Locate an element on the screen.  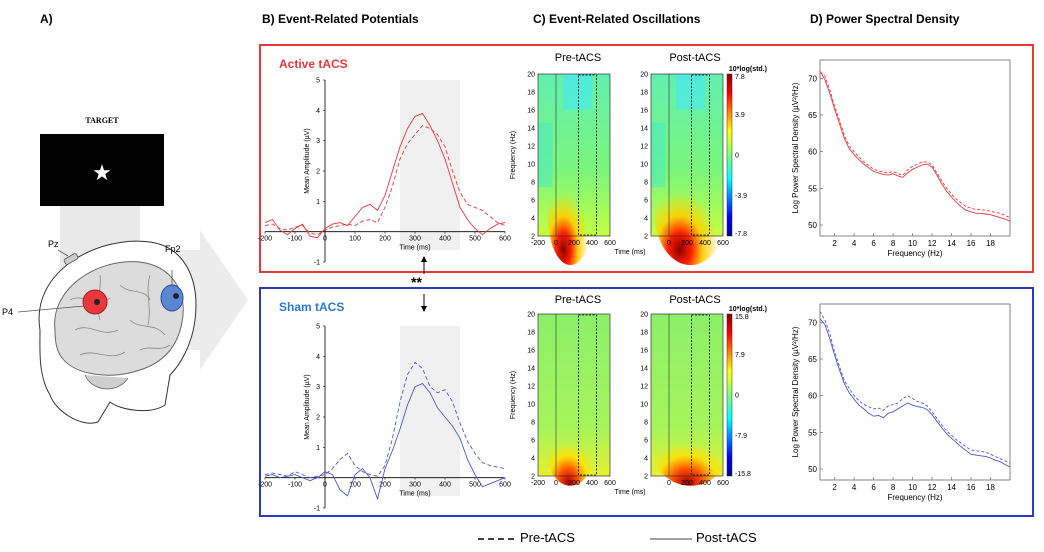
colorbar-tick-label: 7.9 is located at coordinates (740, 355).